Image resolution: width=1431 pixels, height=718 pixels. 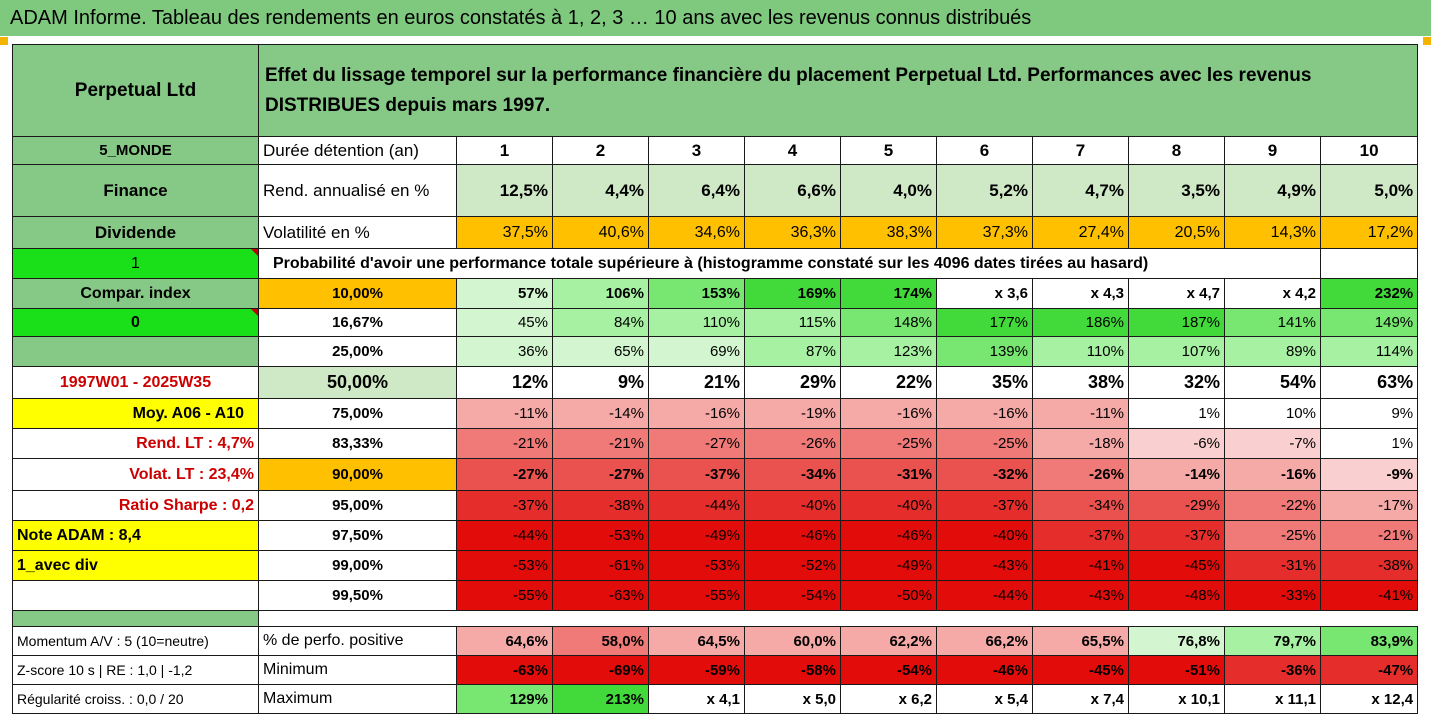 I want to click on value-cell: -54%, so click(x=888, y=670).